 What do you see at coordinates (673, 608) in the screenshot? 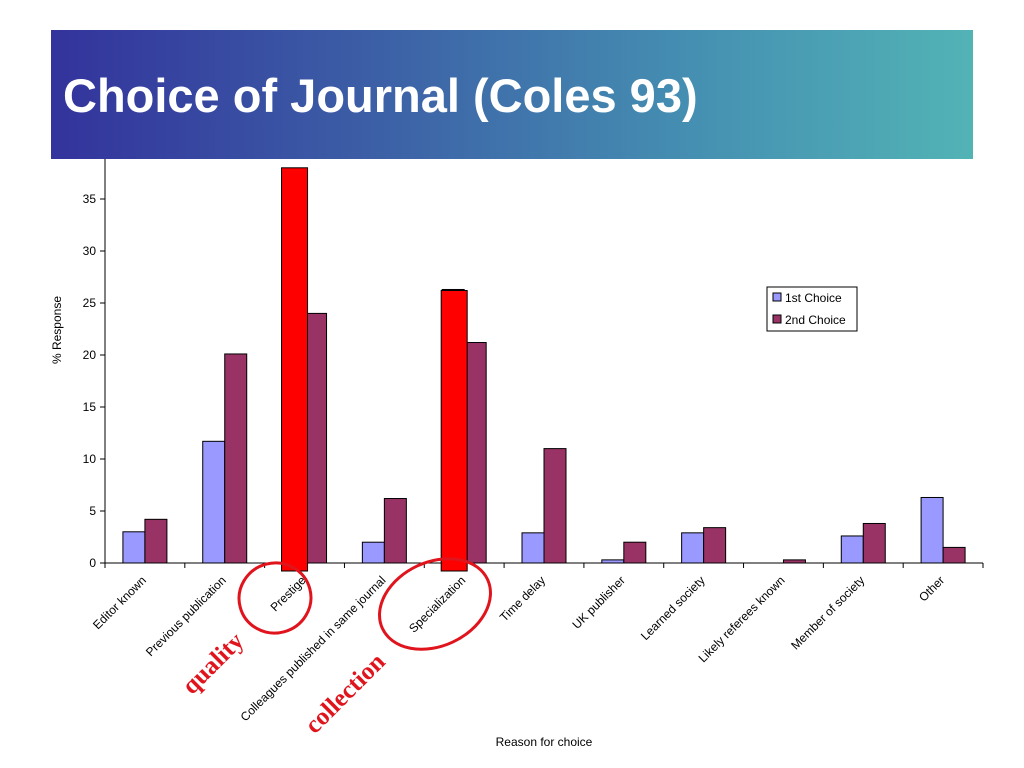
I see `x-category-label: Learned society` at bounding box center [673, 608].